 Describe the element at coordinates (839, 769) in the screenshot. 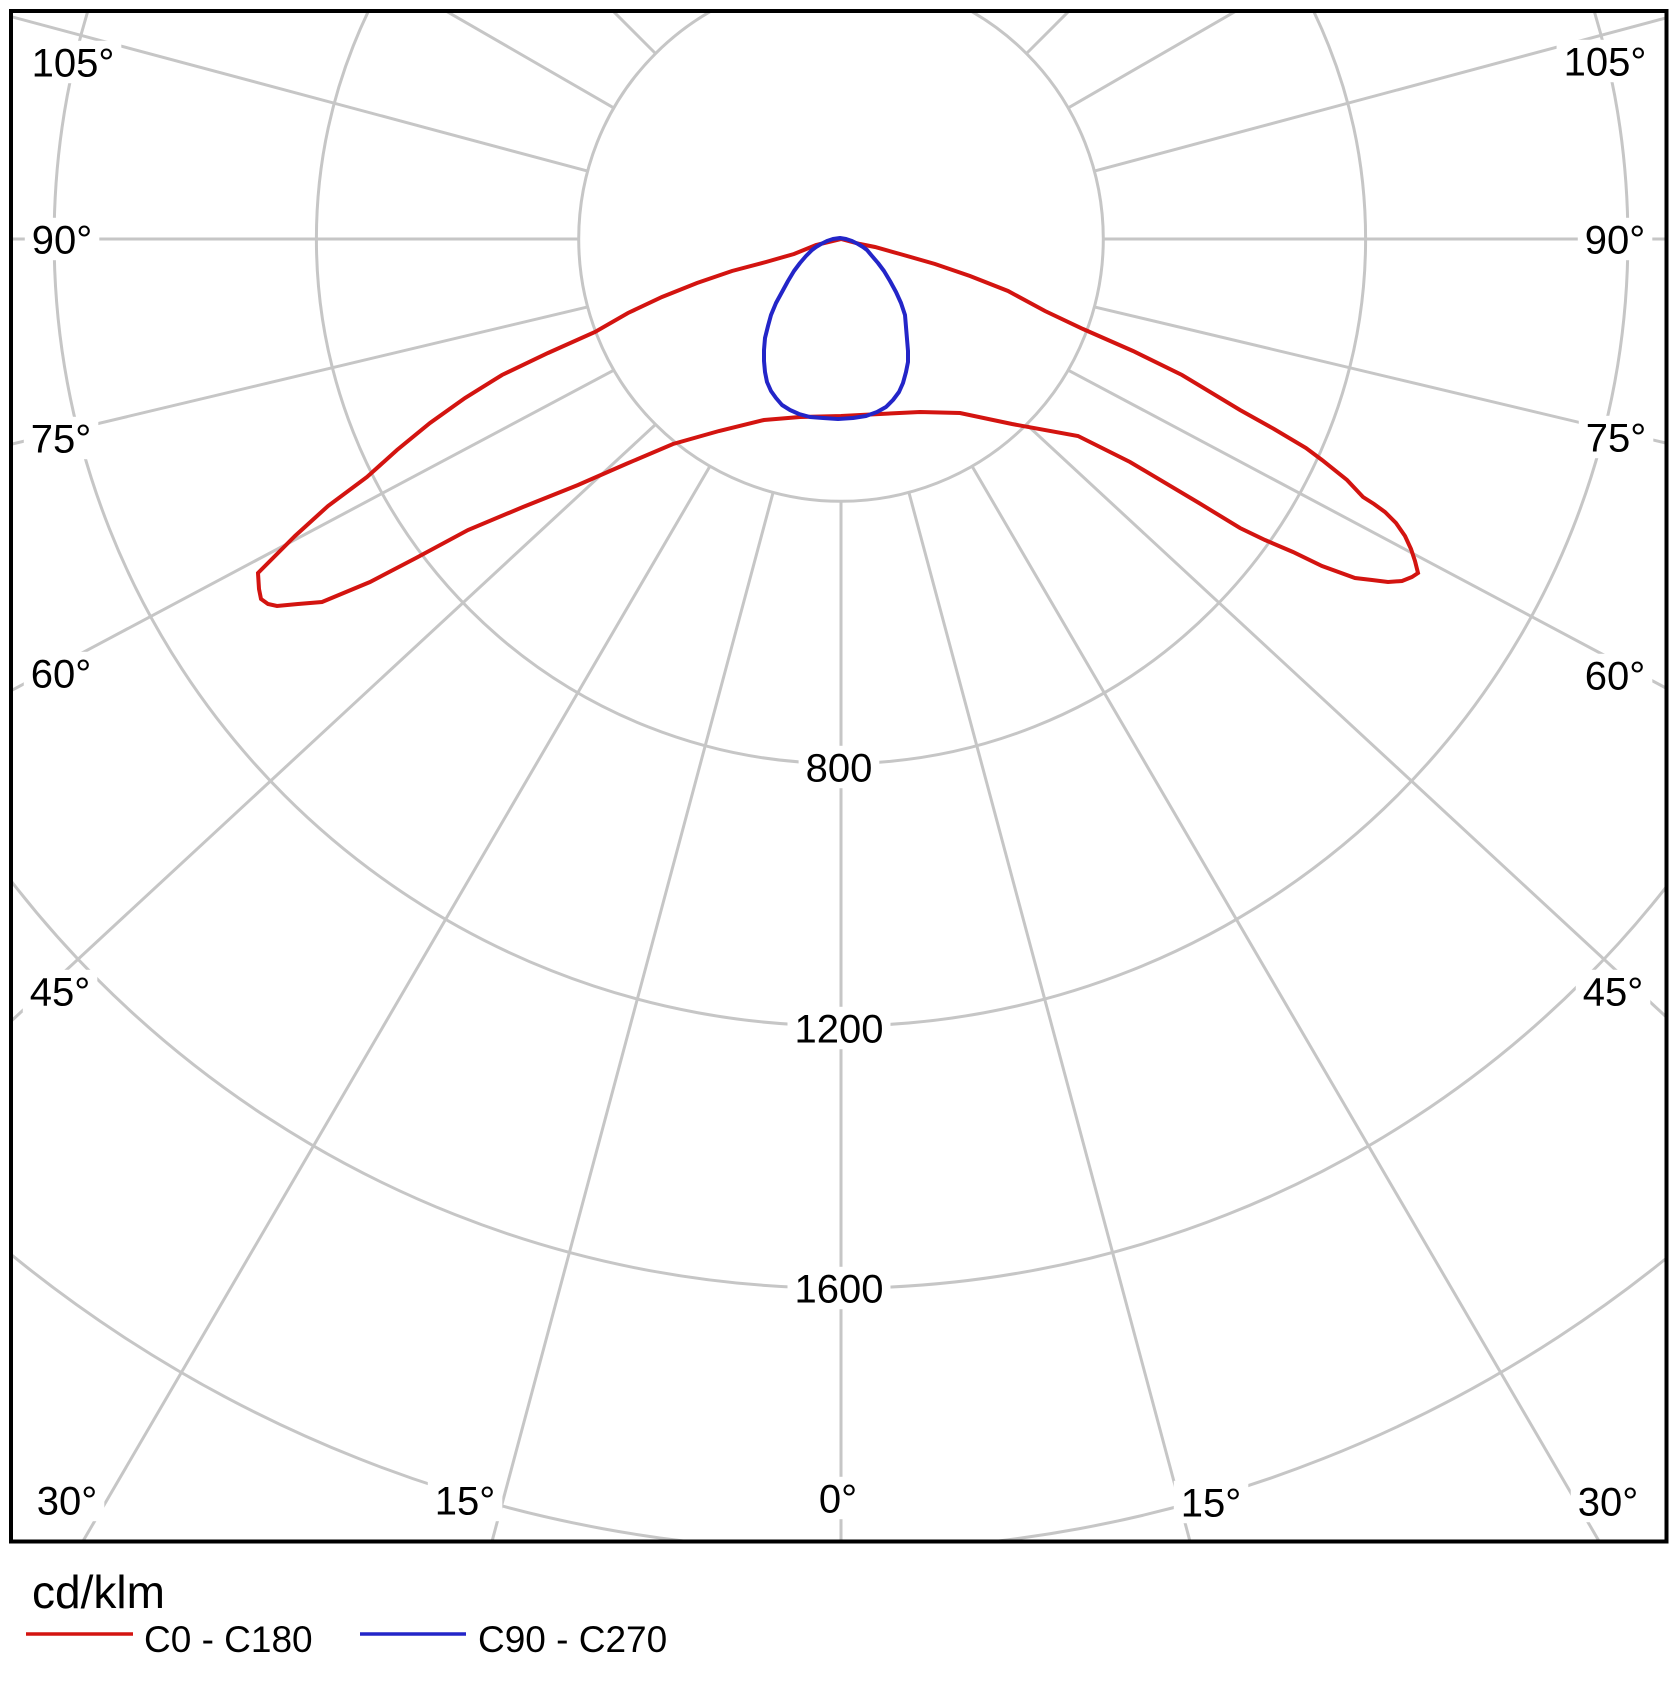

I see `svg-text: 800` at that location.